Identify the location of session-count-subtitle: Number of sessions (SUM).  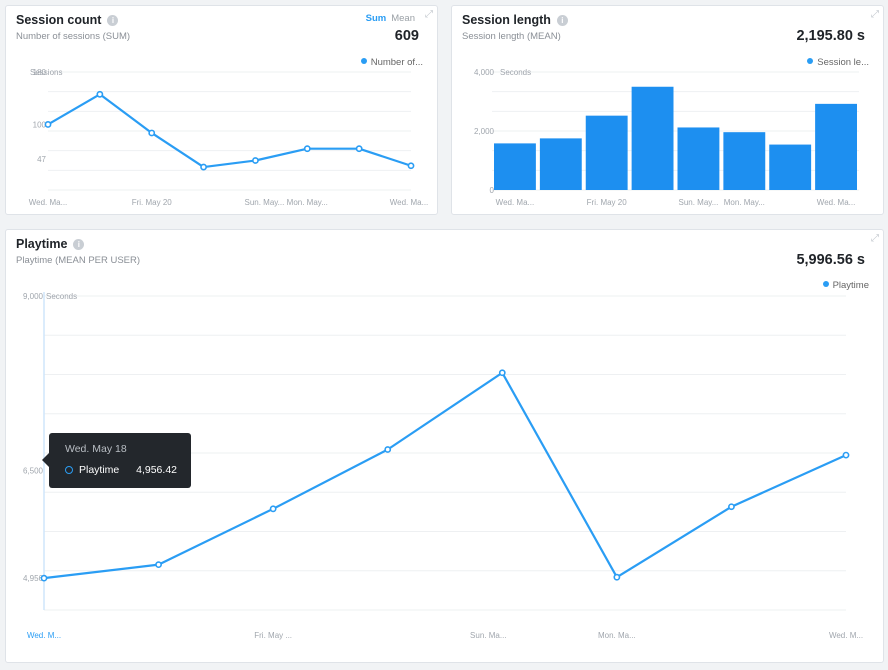
(73, 36).